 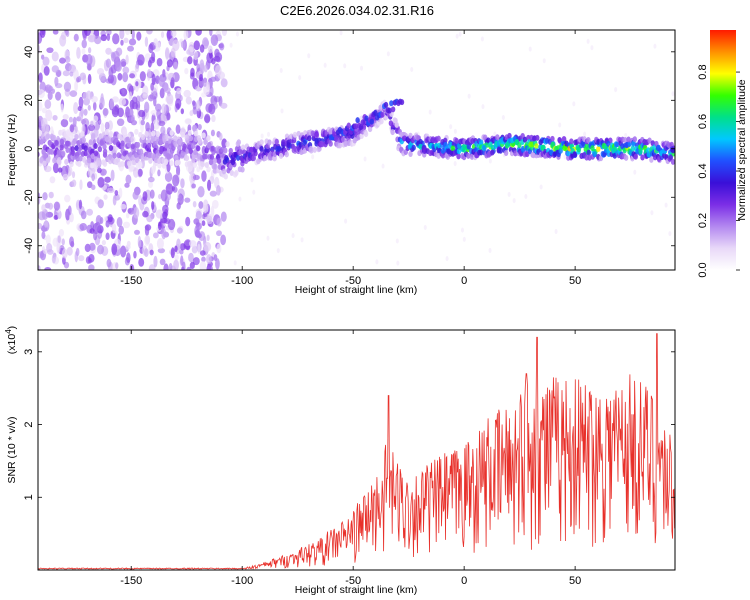 I want to click on spectrogram-x-tick-label: -150, so click(x=131, y=281).